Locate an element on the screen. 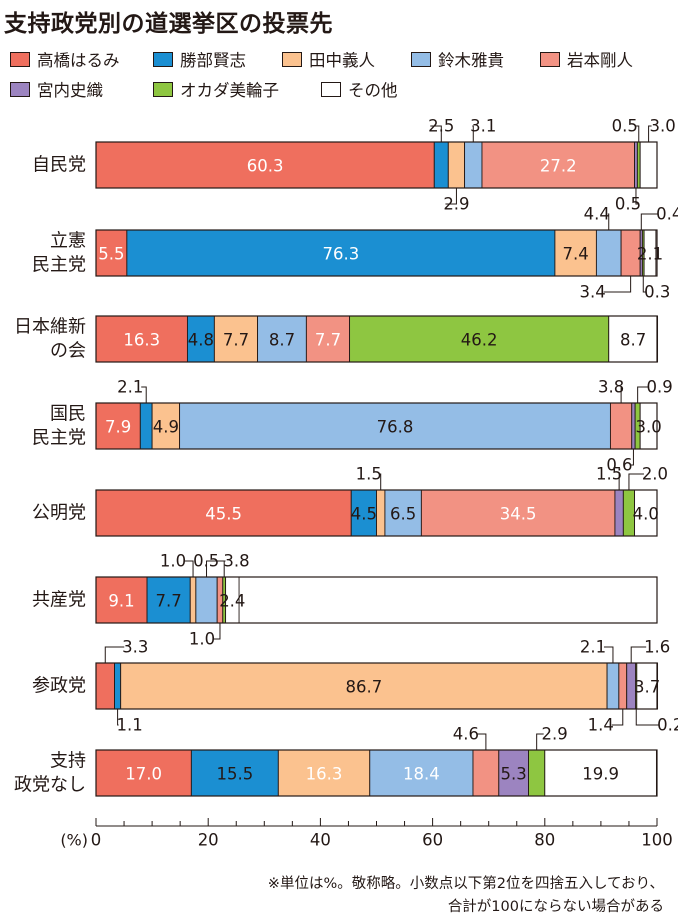 Image resolution: width=678 pixels, height=920 pixels. legend-item-miyauchi: 宮内史織 is located at coordinates (81, 89).